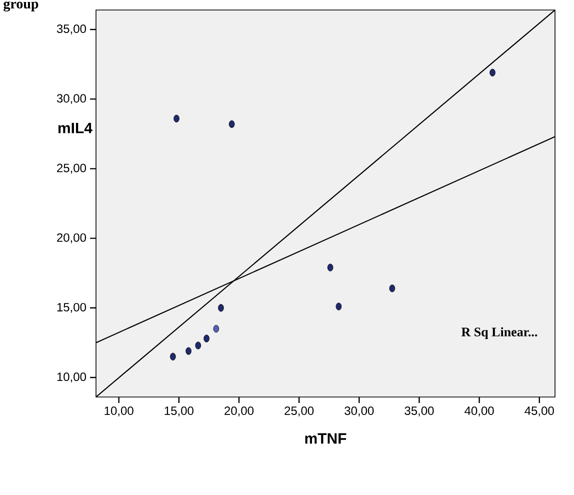 This screenshot has width=574, height=495. Describe the element at coordinates (71, 307) in the screenshot. I see `y-tick-label: 15,00` at that location.